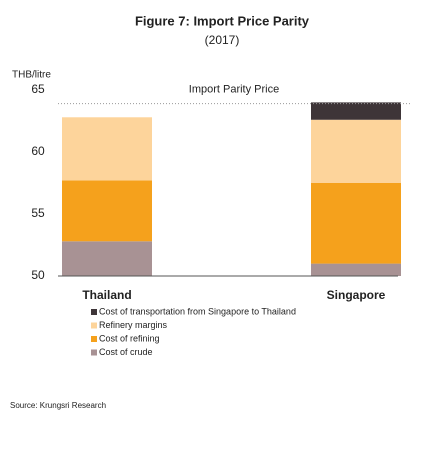 This screenshot has width=431, height=451. What do you see at coordinates (126, 352) in the screenshot?
I see `legend-label: Cost of crude` at bounding box center [126, 352].